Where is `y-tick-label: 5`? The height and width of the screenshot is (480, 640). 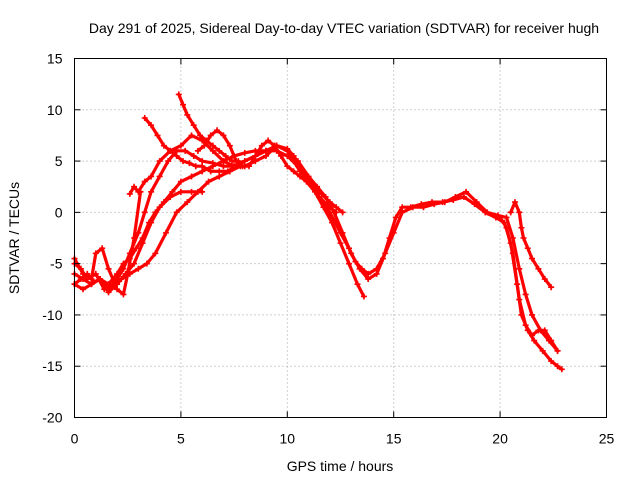 y-tick-label: 5 is located at coordinates (59, 161).